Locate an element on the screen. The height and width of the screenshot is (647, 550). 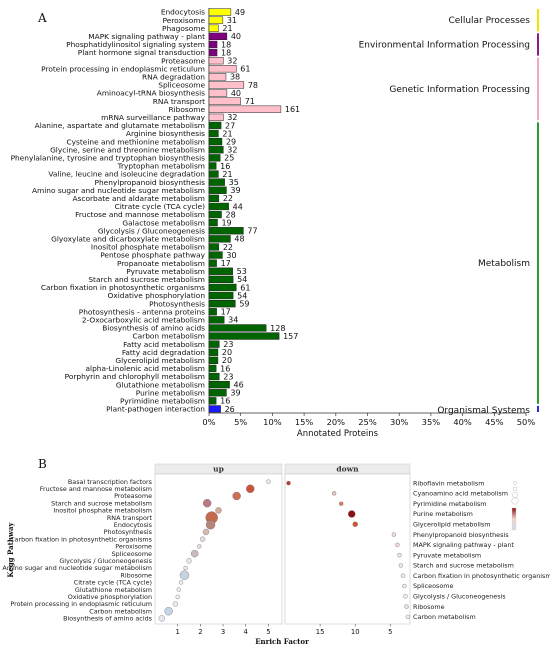
down-pathway-label: Carbon metabolism is located at coordinates (444, 617).